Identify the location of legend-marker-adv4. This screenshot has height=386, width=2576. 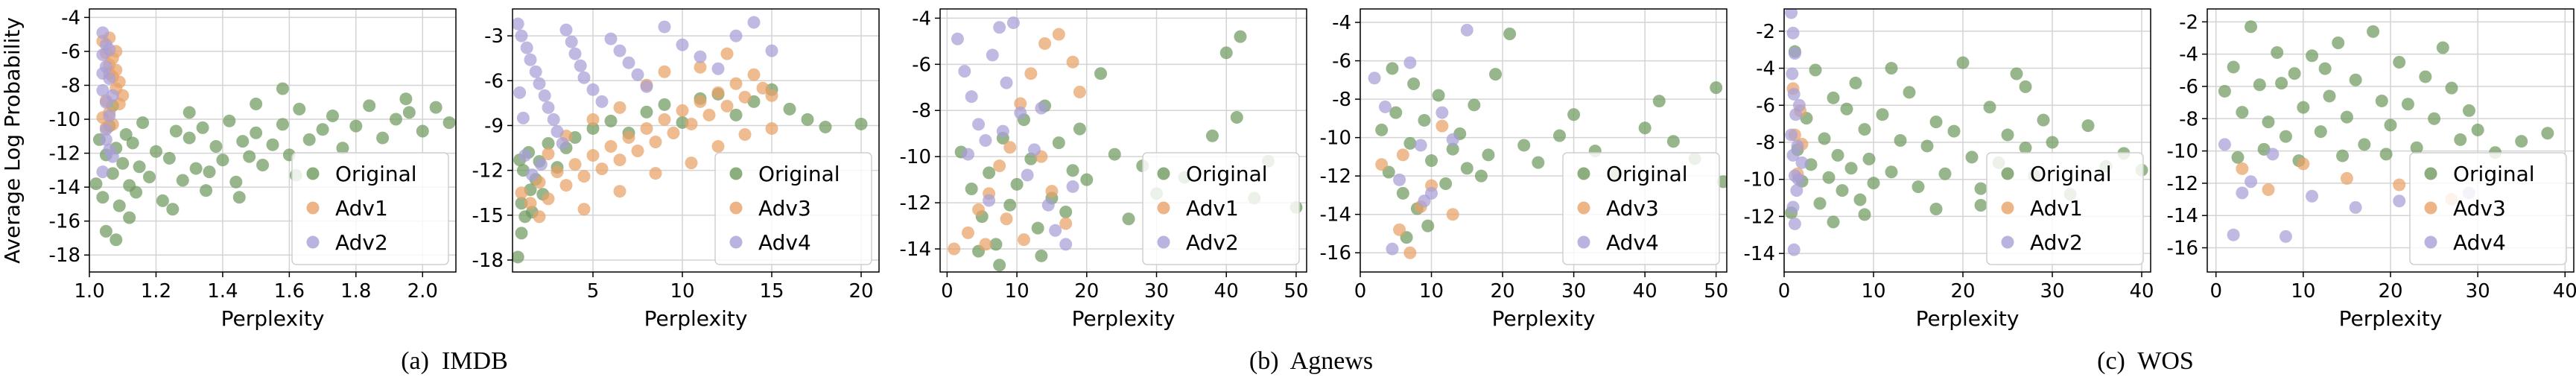
(736, 242).